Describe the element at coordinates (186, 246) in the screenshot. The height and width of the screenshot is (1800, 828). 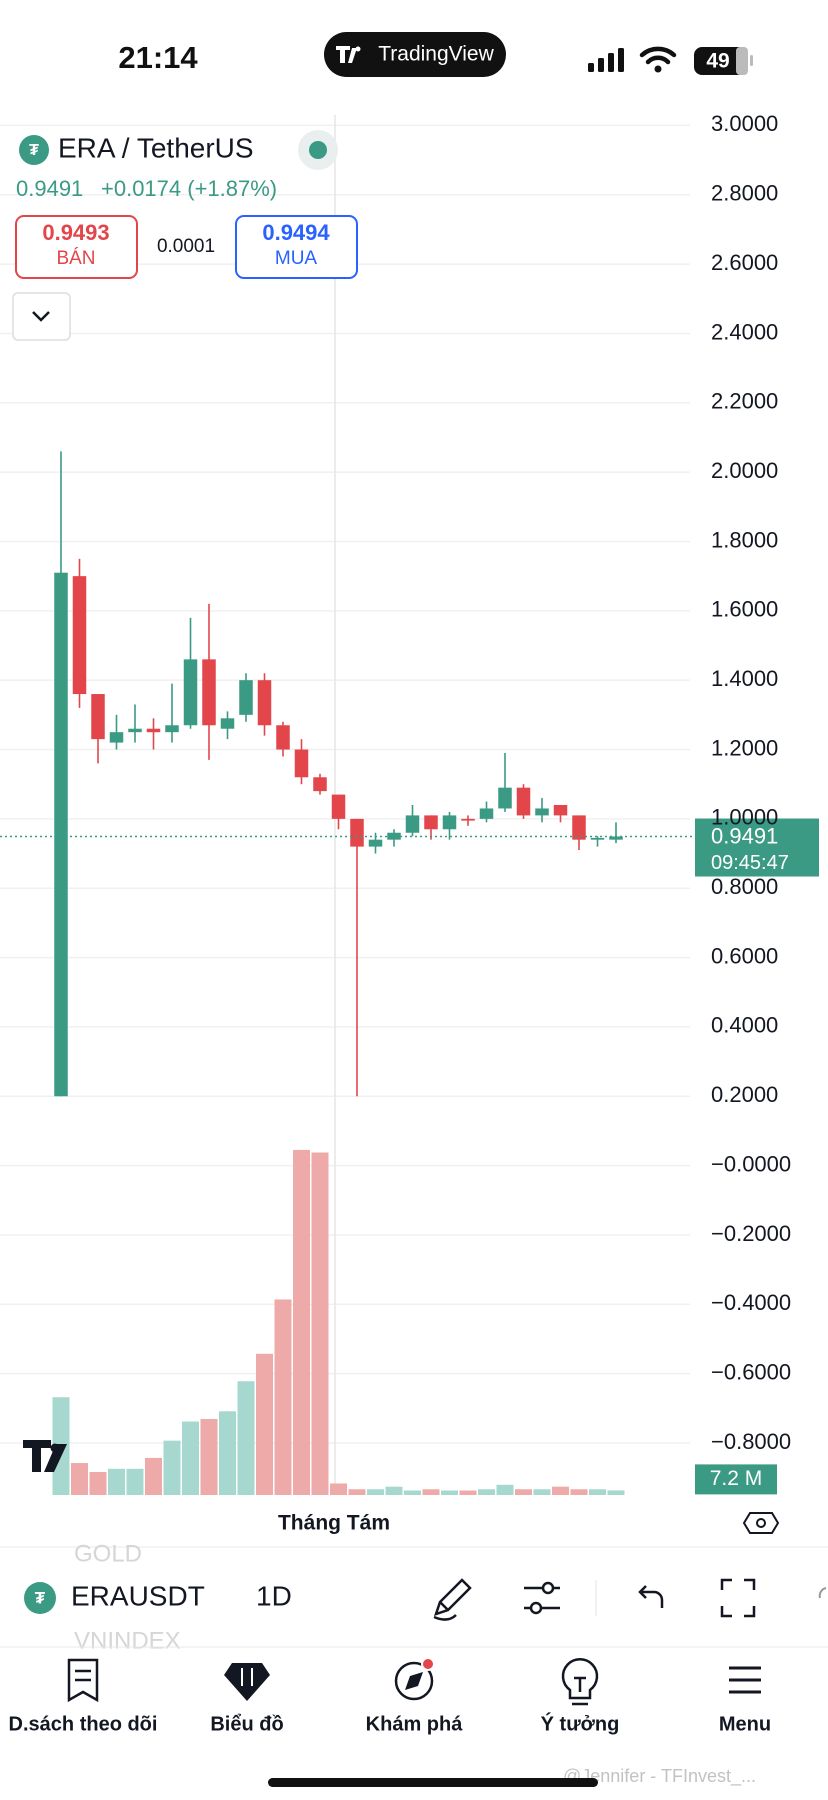
I see `spread: 0.0001` at that location.